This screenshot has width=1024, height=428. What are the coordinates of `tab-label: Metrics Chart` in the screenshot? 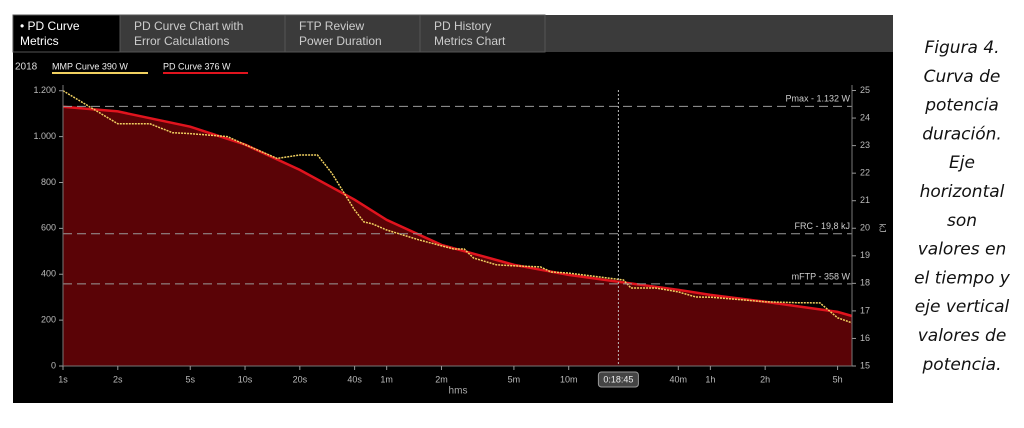 It's located at (470, 41).